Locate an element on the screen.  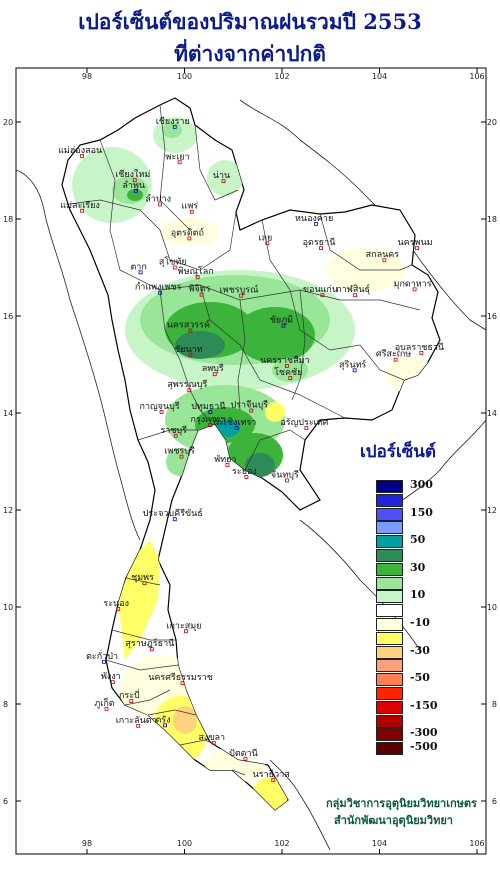
place-label: จันทบุรี is located at coordinates (285, 474).